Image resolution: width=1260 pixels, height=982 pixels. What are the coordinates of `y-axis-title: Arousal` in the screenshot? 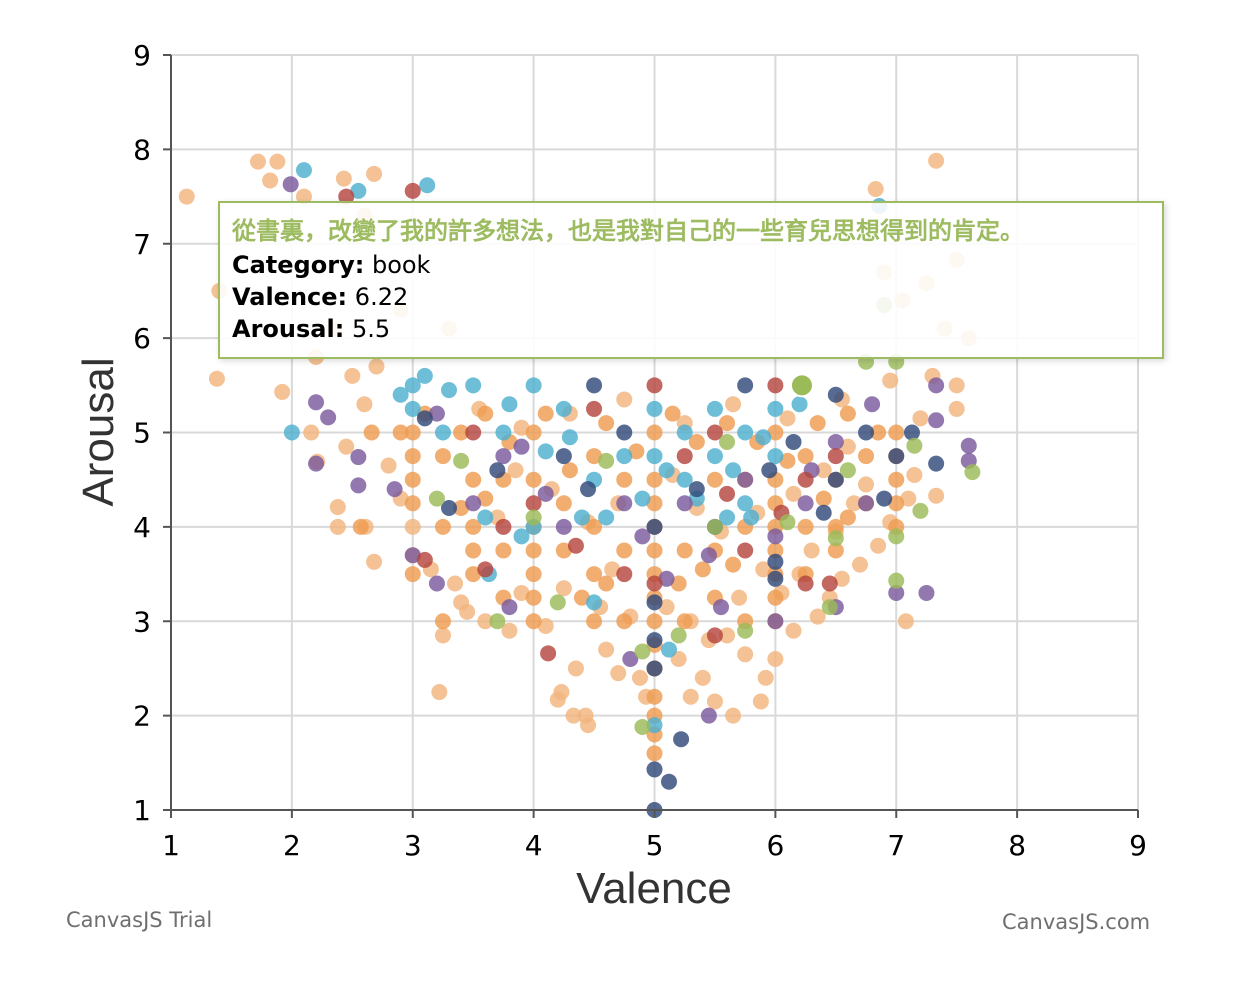 It's located at (98, 431).